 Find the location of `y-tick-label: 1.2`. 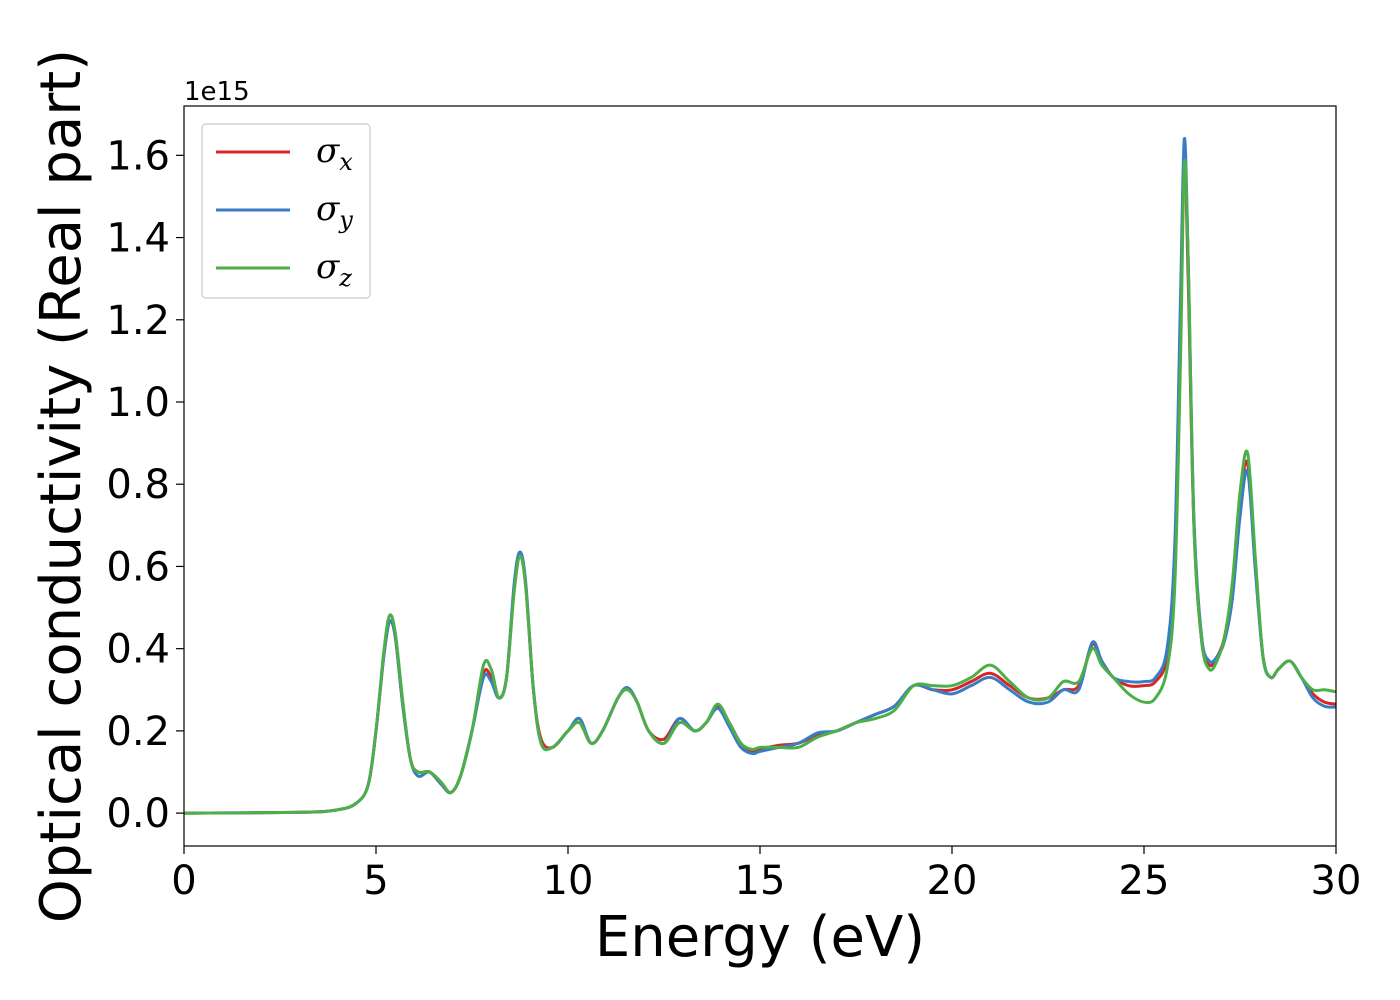

y-tick-label: 1.2 is located at coordinates (138, 321).